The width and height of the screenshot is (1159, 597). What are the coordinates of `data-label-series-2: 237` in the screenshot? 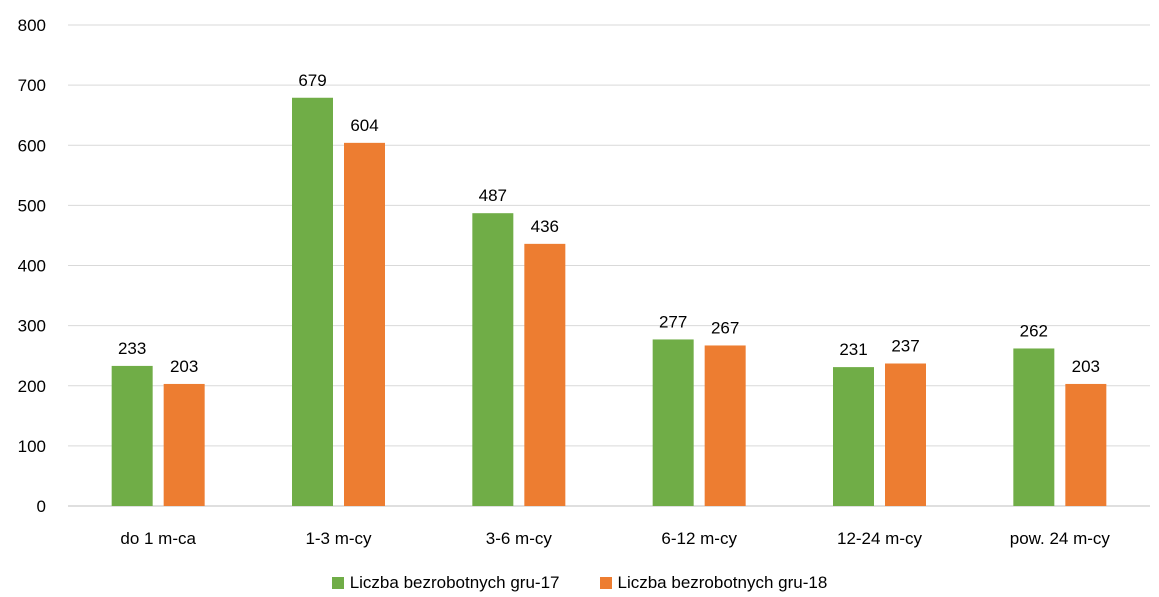 It's located at (905, 346).